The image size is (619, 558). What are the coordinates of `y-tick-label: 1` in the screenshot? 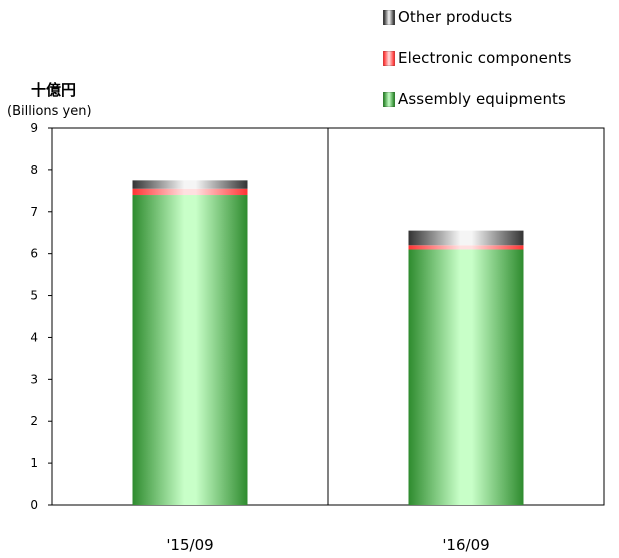 It's located at (34, 463).